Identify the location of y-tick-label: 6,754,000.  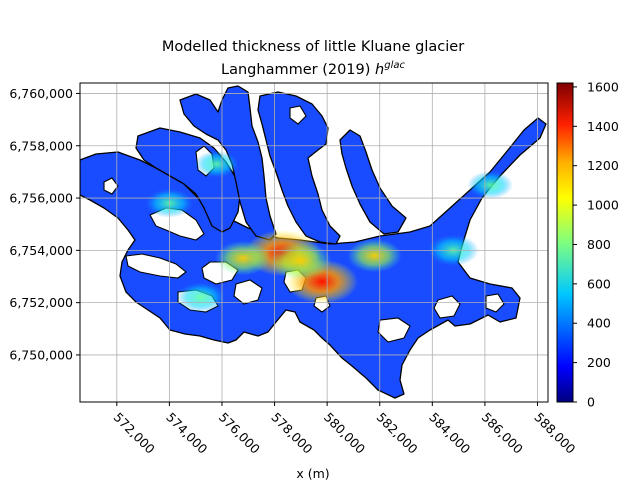
(41, 250).